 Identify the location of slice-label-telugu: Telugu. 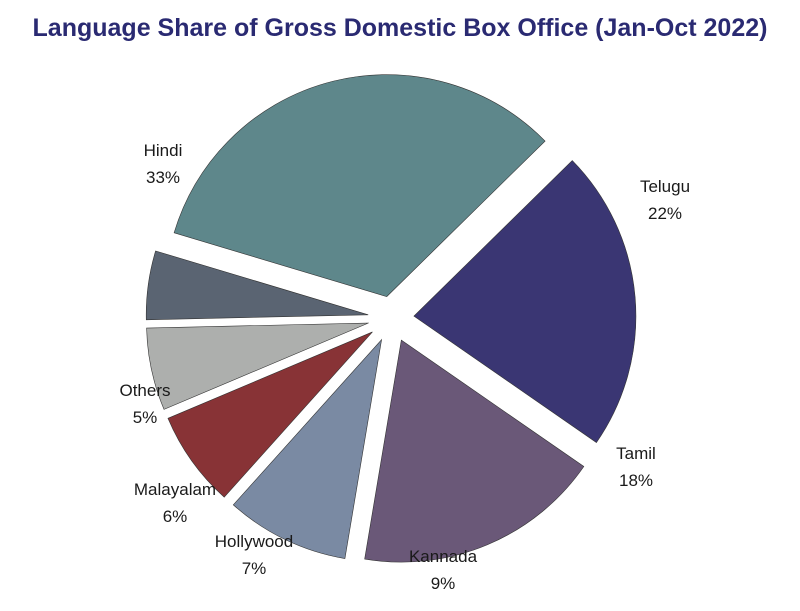
(665, 186).